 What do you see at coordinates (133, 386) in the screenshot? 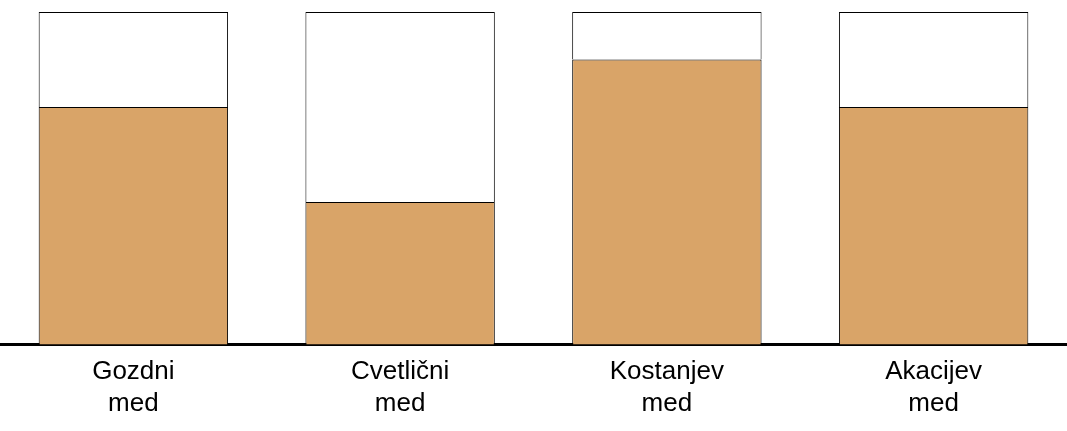
I see `x-tick-label: Gozdni med` at bounding box center [133, 386].